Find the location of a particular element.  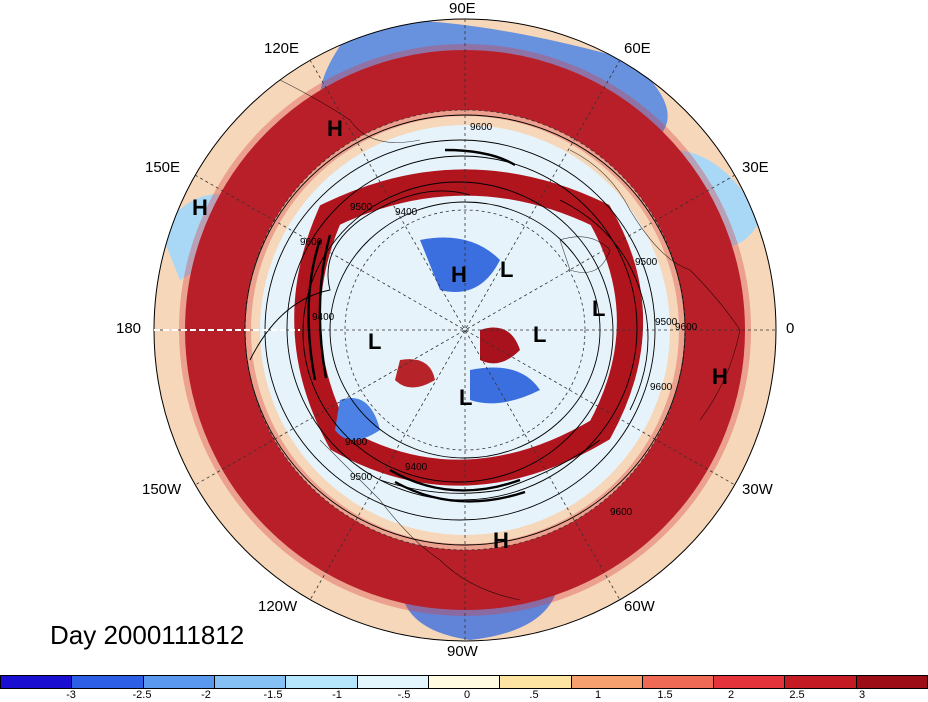

colorbar-tick-label: 1.5 is located at coordinates (665, 695).